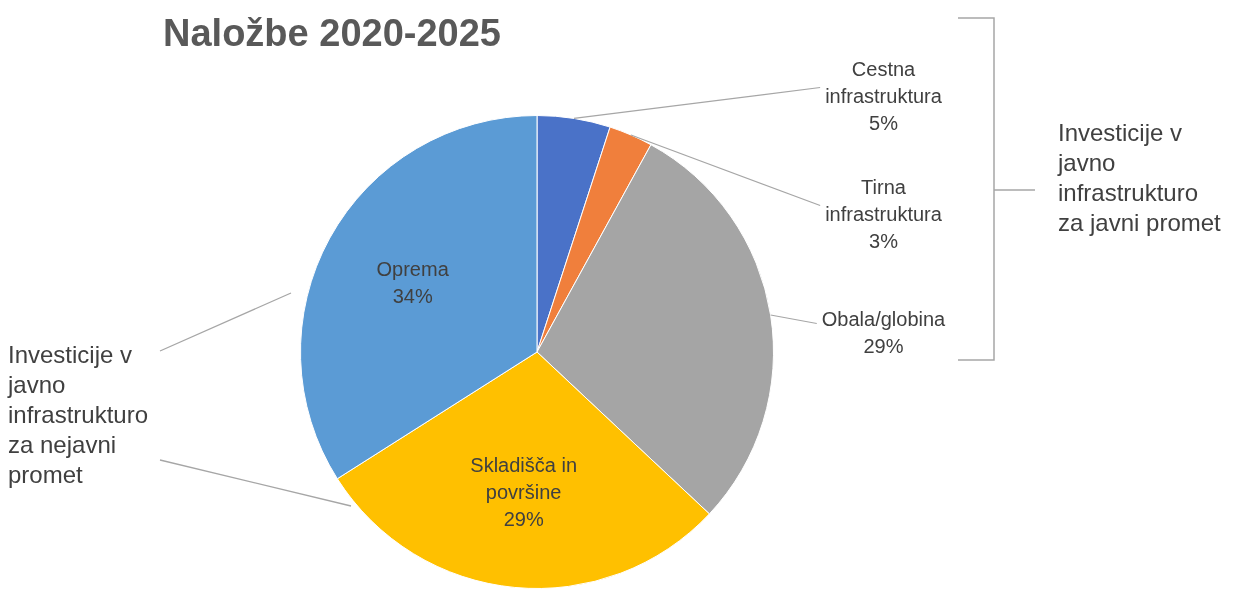  Describe the element at coordinates (413, 268) in the screenshot. I see `slice-label: Oprema` at that location.